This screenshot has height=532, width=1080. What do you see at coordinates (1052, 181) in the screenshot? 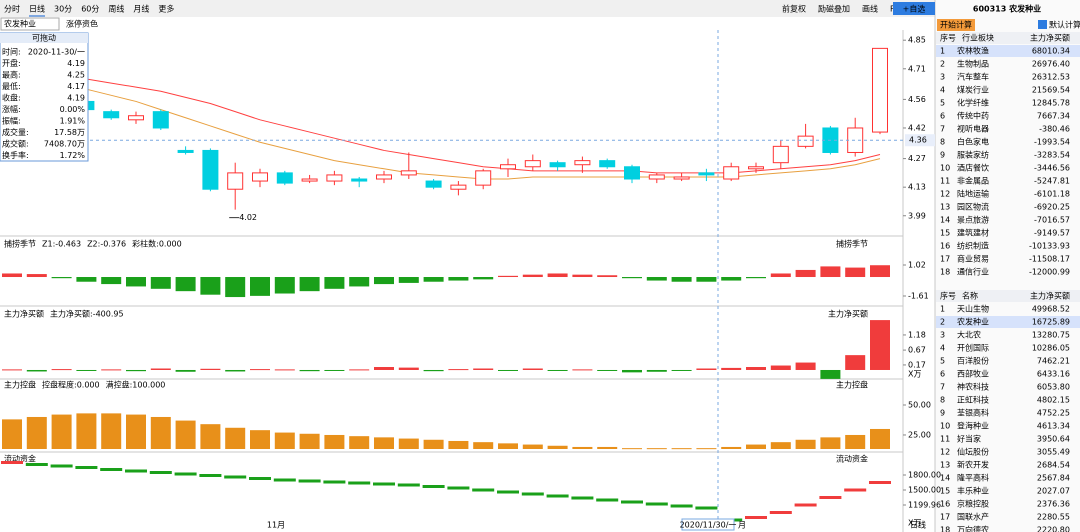
I see `value-cell: -5247.81` at bounding box center [1052, 181].